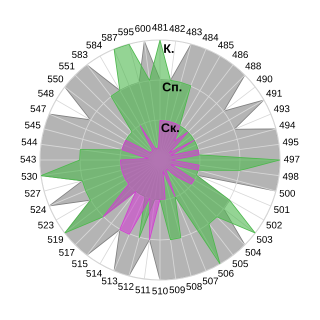 The image size is (320, 320). Describe the element at coordinates (169, 48) in the screenshot. I see `series-label: К.` at that location.